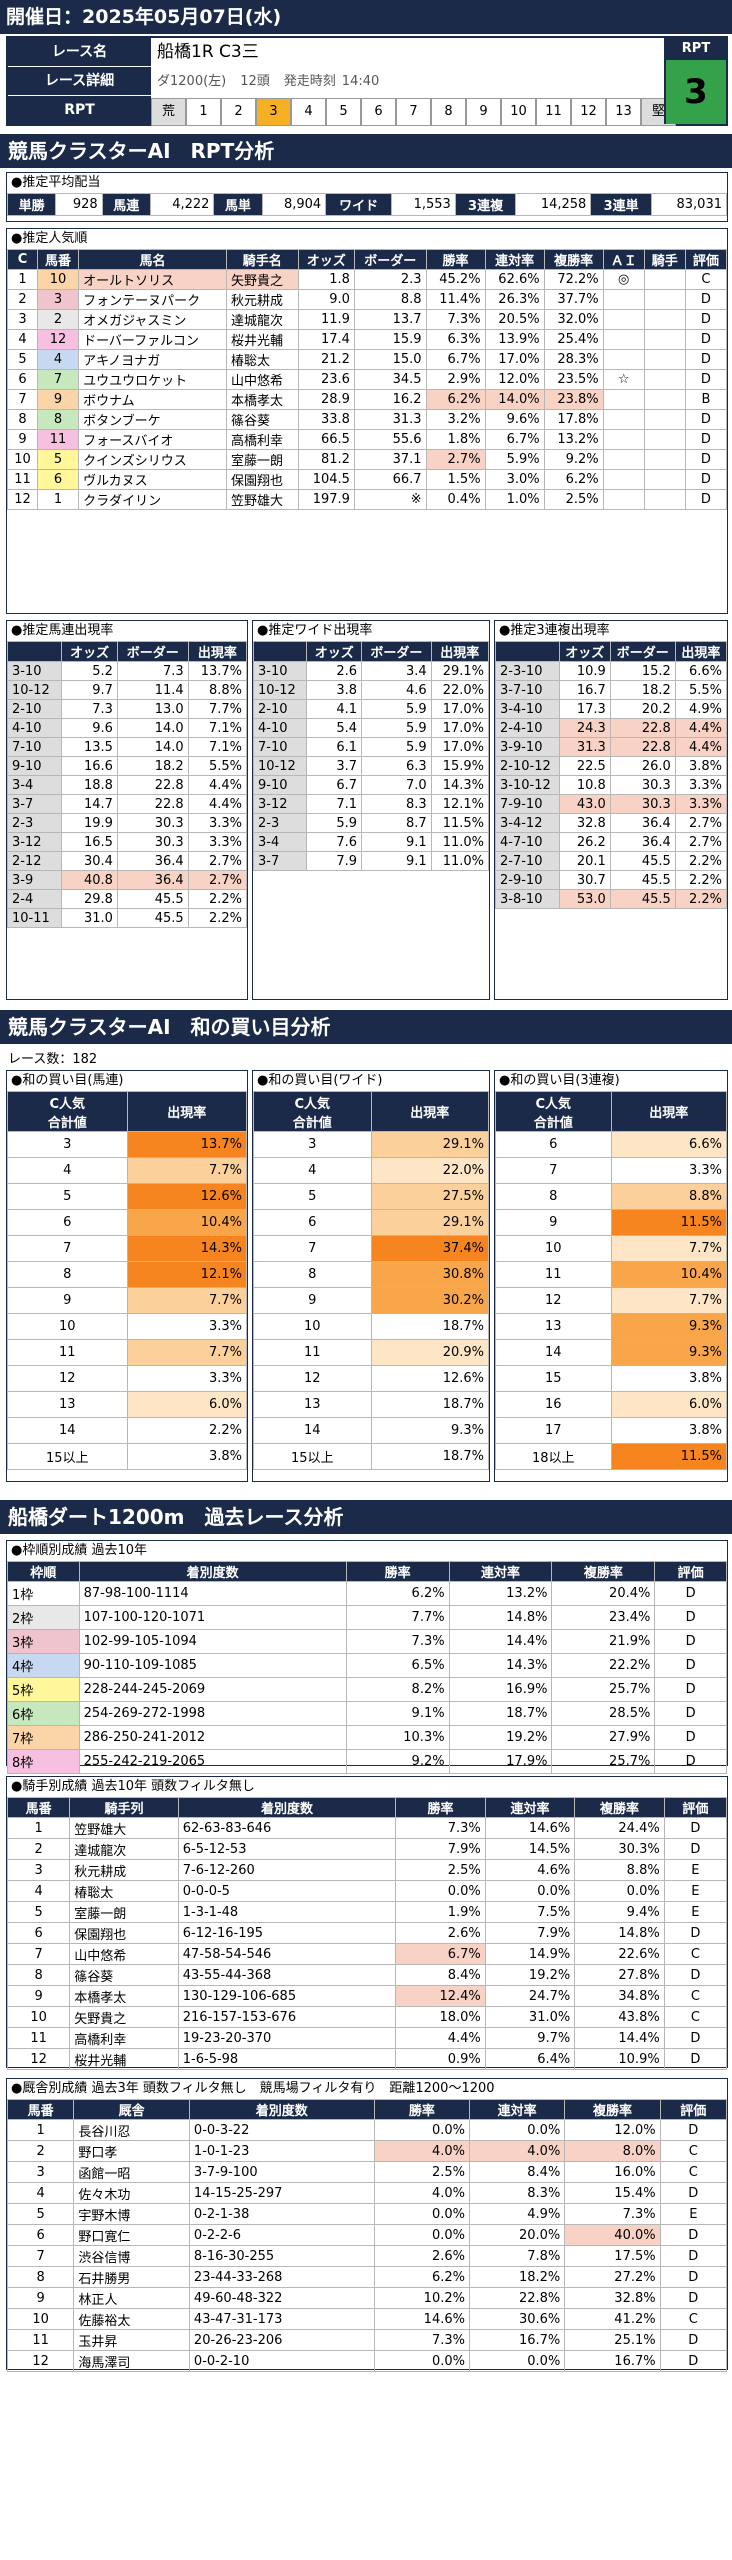 The width and height of the screenshot is (732, 2560). I want to click on table-row: 4 12 ドーバーファルコン 桜井光輔 17.4 15.9 6.3% 13.9% 25.4% D, so click(367, 339).